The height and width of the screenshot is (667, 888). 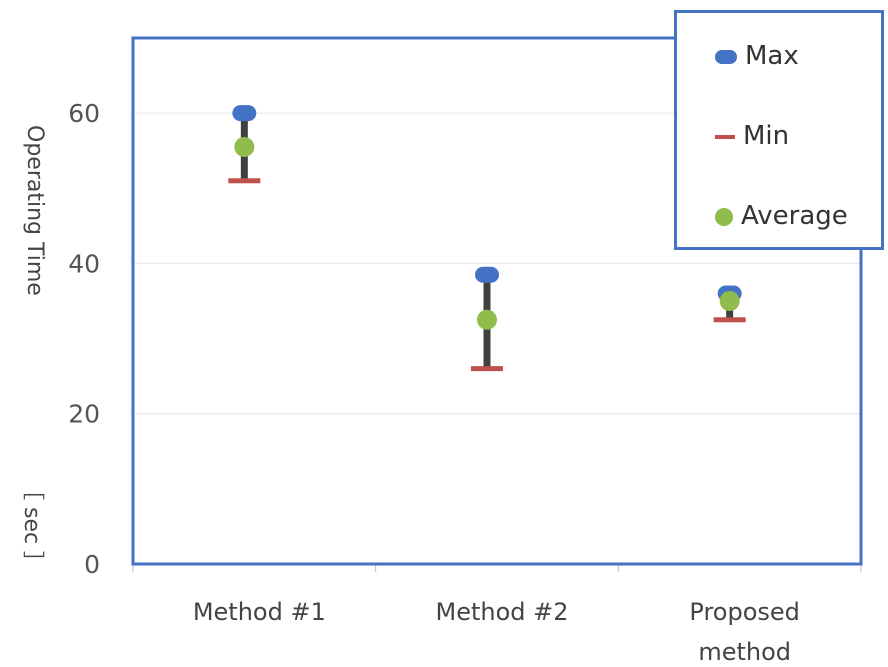 What do you see at coordinates (725, 136) in the screenshot?
I see `min-marker-icon` at bounding box center [725, 136].